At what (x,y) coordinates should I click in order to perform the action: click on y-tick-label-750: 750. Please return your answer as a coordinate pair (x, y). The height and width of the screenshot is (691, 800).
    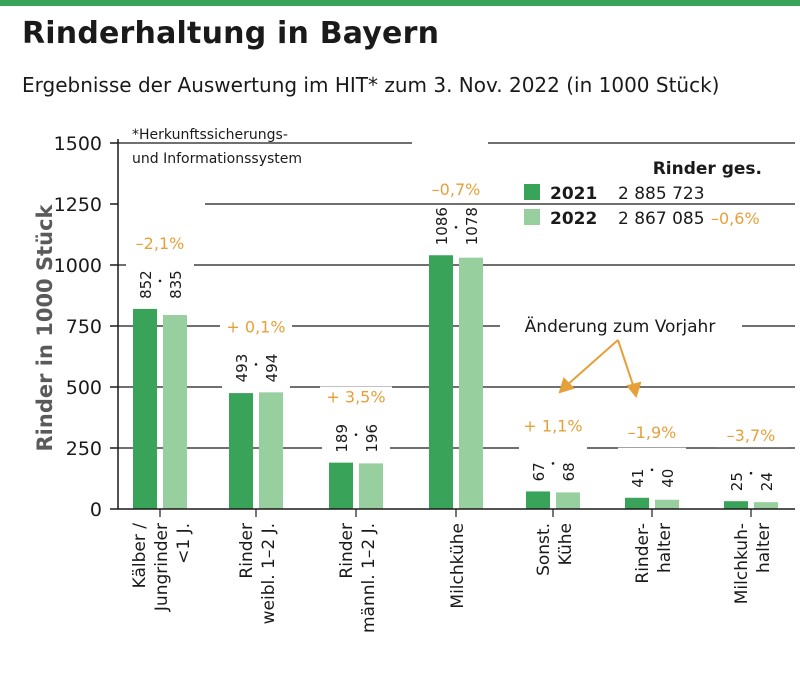
    Looking at the image, I should click on (84, 327).